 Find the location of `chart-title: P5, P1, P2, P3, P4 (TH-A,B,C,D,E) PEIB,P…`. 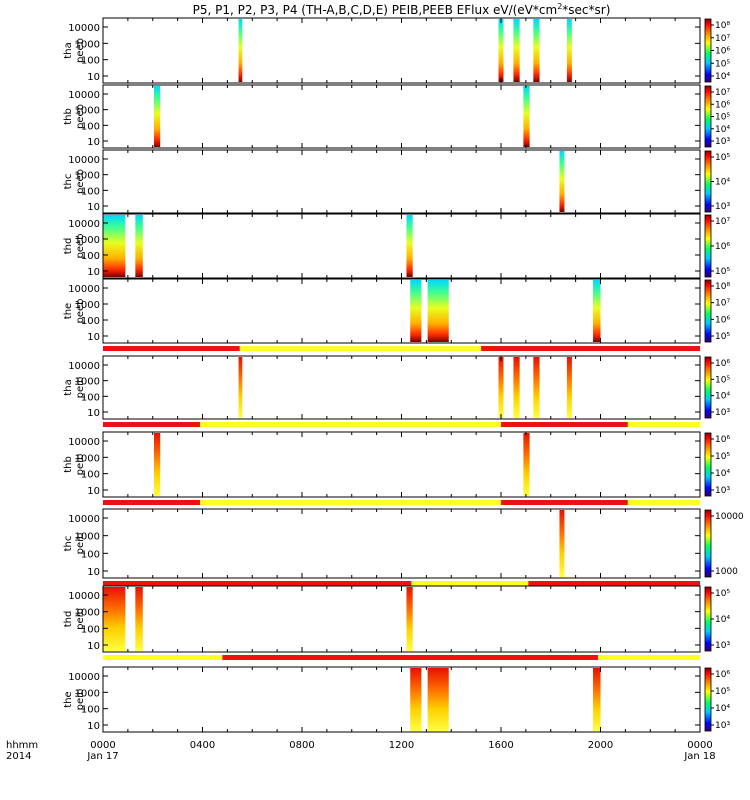

chart-title: P5, P1, P2, P3, P4 (TH-A,B,C,D,E) PEIB,P… is located at coordinates (401, 9).